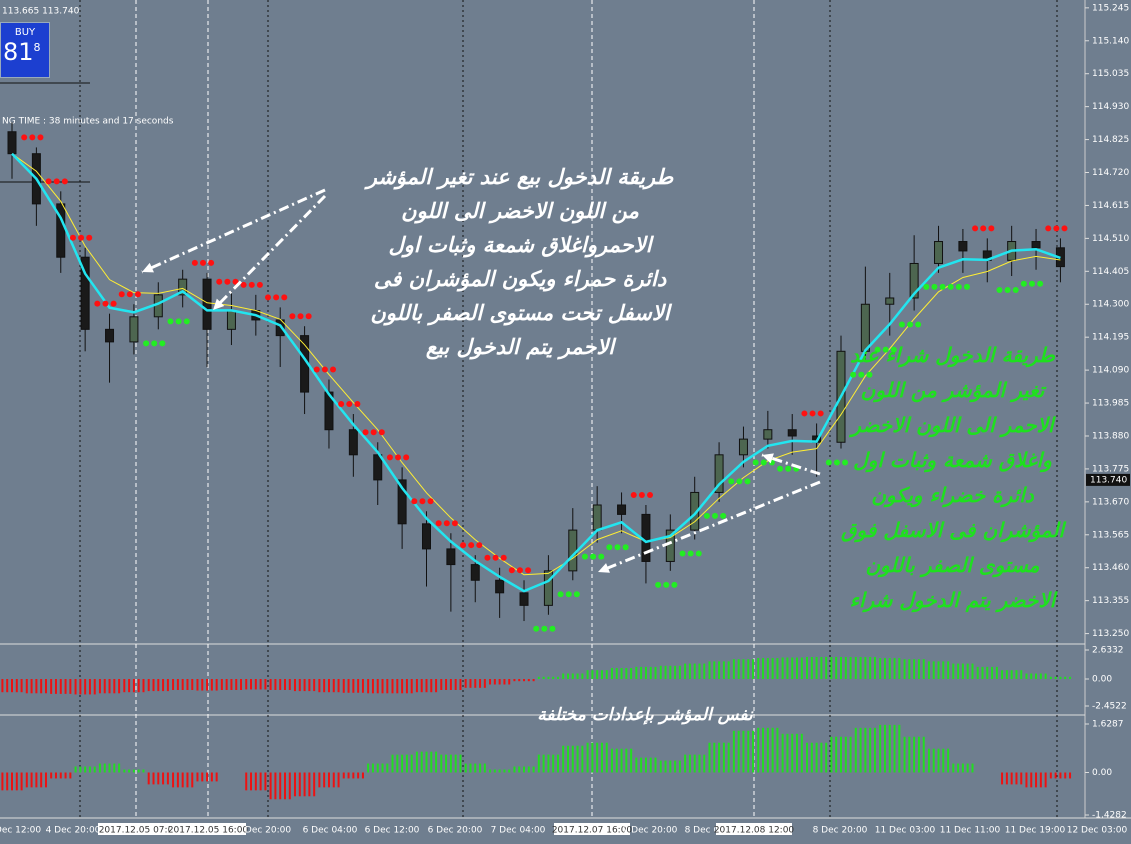  What do you see at coordinates (455, 831) in the screenshot?
I see `x-tick-label: 6 Dec 20:00` at bounding box center [455, 831].